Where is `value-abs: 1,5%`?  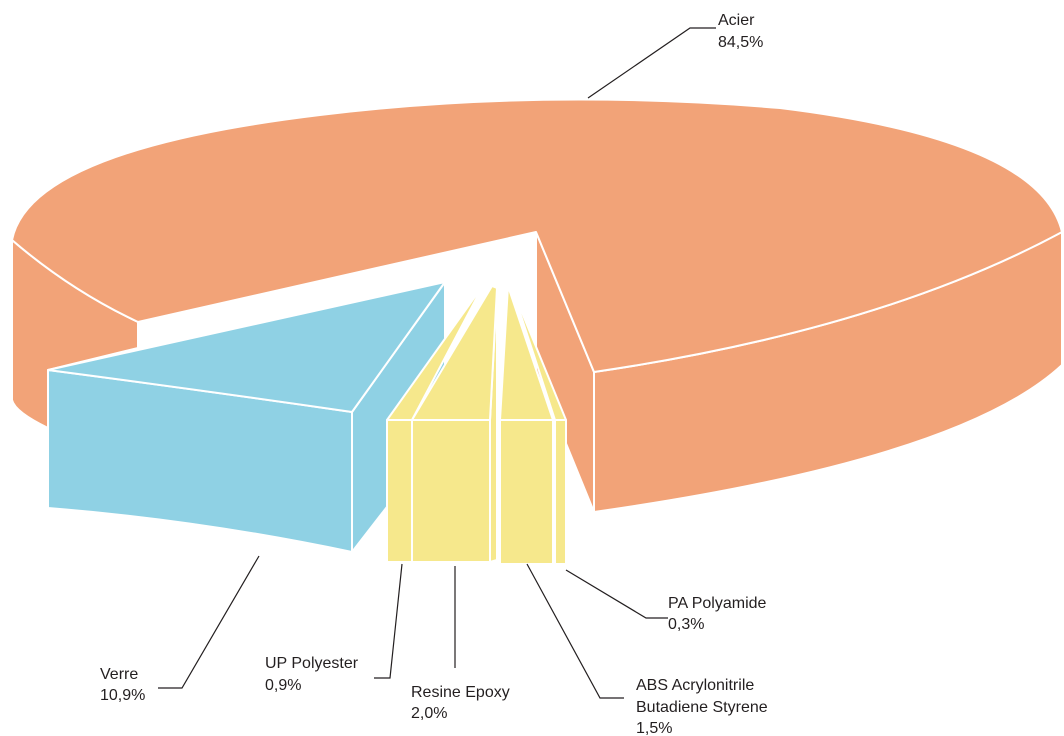 value-abs: 1,5% is located at coordinates (654, 728).